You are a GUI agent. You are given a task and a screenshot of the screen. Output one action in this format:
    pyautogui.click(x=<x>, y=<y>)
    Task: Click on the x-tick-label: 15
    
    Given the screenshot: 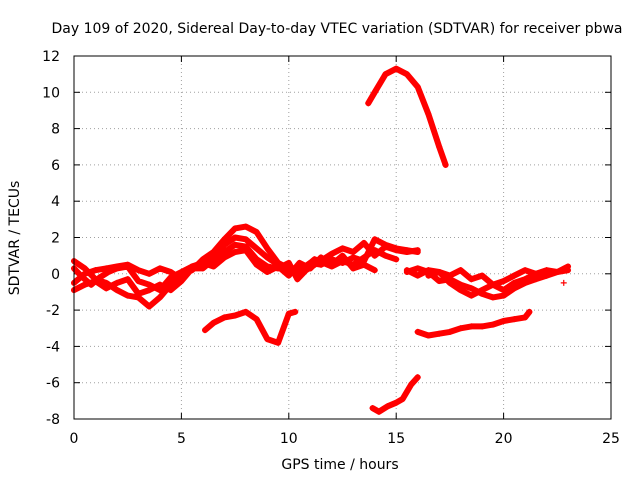 What is the action you would take?
    pyautogui.click(x=396, y=439)
    